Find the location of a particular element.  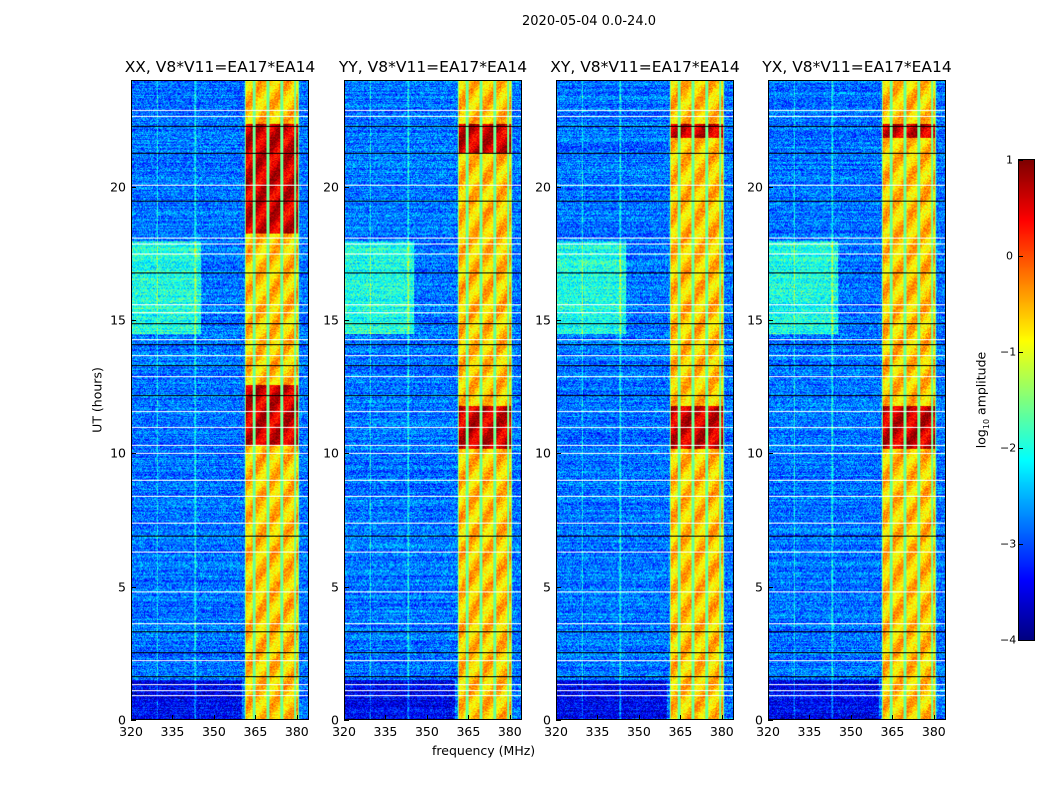

figure-title: 2020-05-04 0.0-24.0 is located at coordinates (589, 21).